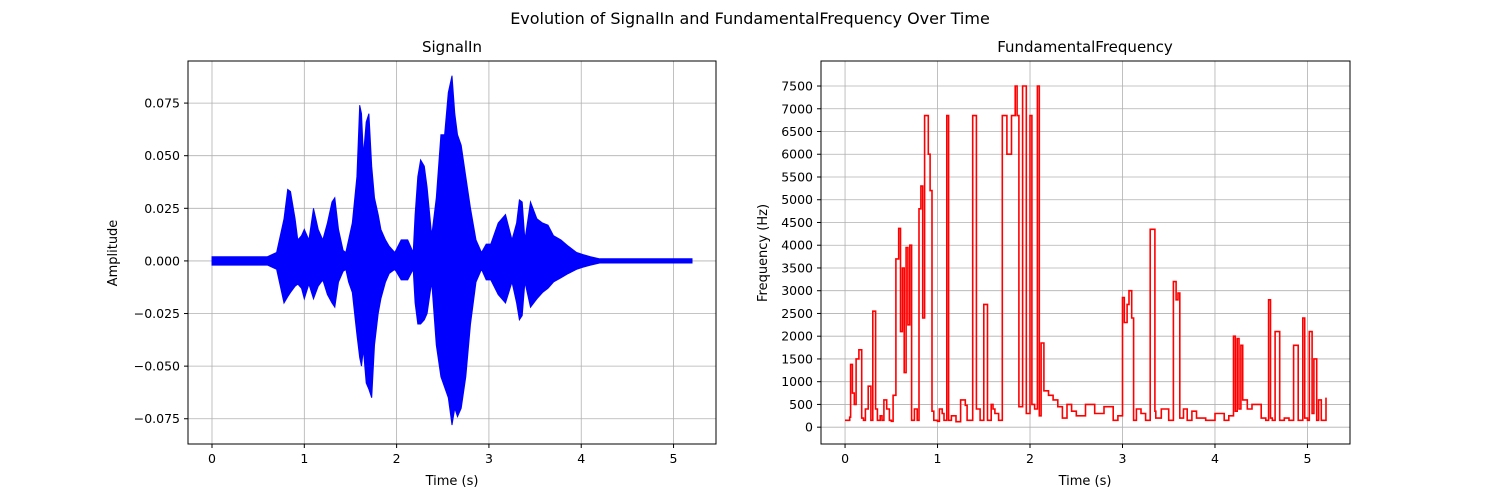  What do you see at coordinates (157, 366) in the screenshot?
I see `signalin-ytick-label: −0.050` at bounding box center [157, 366].